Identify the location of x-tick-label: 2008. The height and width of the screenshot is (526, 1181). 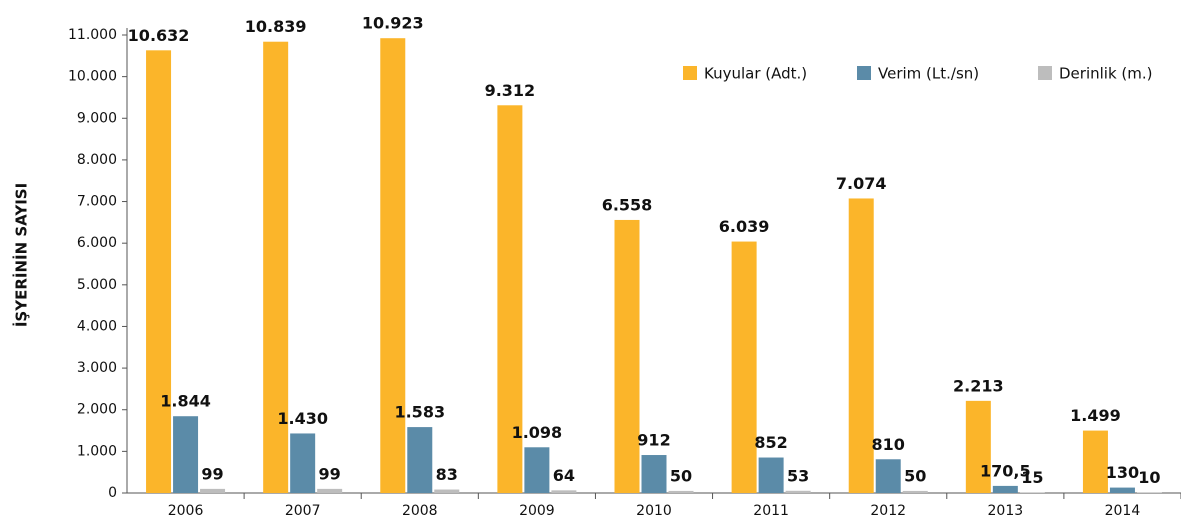
(420, 511).